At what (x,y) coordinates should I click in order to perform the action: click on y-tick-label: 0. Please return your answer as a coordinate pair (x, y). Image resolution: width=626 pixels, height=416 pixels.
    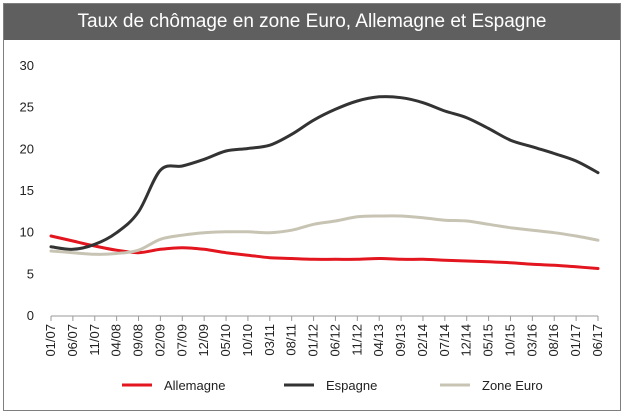
    Looking at the image, I should click on (30, 315).